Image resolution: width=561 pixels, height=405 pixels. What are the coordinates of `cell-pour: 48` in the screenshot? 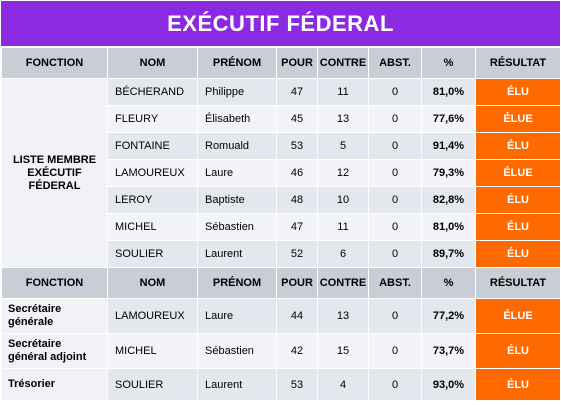 It's located at (297, 200).